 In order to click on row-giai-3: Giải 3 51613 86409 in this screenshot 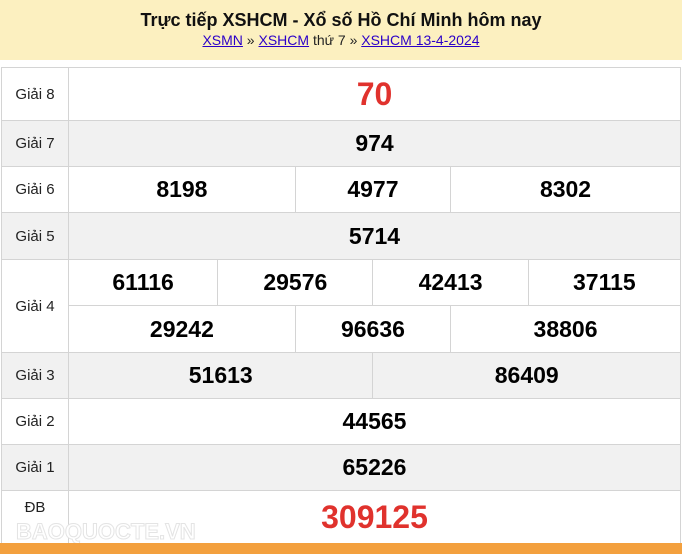, I will do `click(341, 375)`.